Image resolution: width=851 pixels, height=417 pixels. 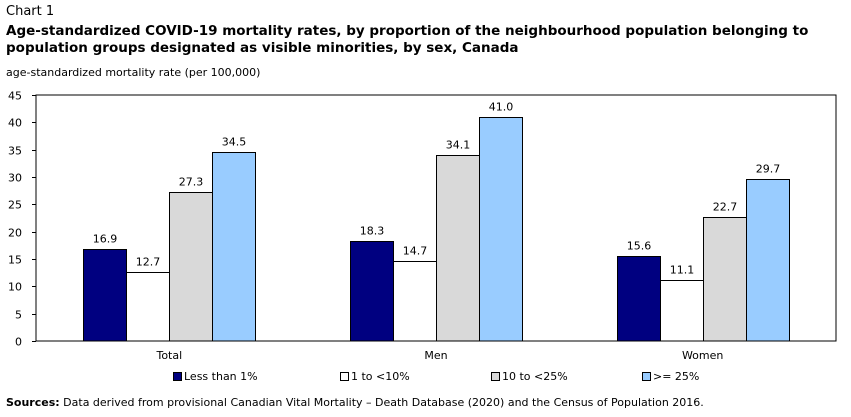 I want to click on y-tick-label: 5, so click(x=18, y=315).